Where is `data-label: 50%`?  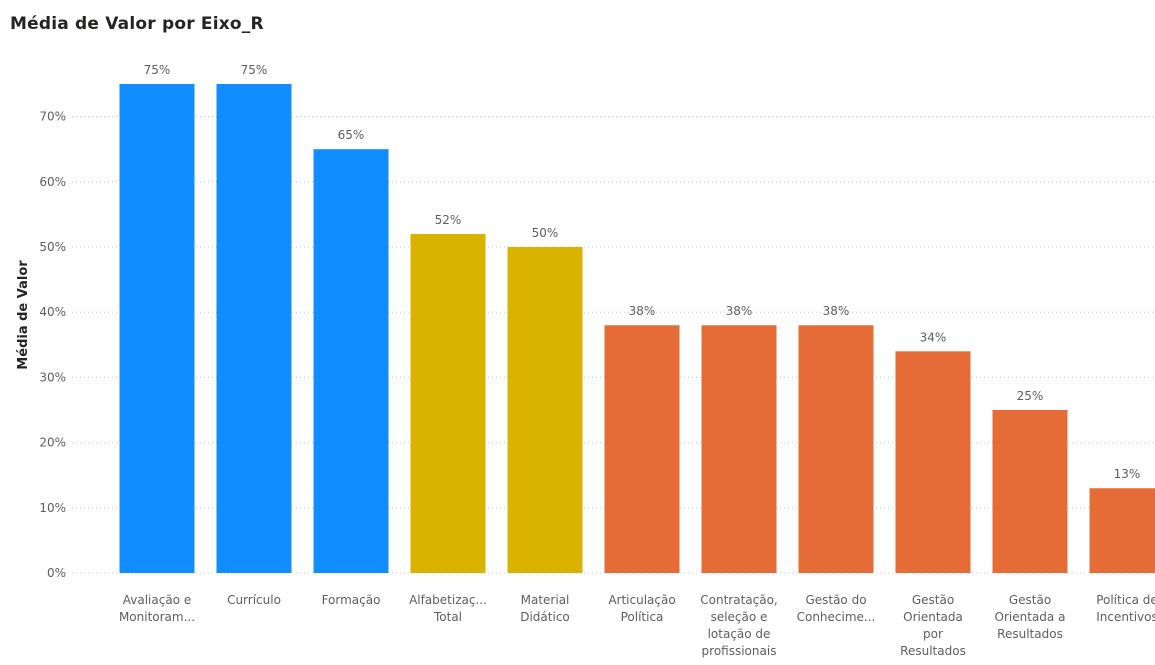 data-label: 50% is located at coordinates (545, 233).